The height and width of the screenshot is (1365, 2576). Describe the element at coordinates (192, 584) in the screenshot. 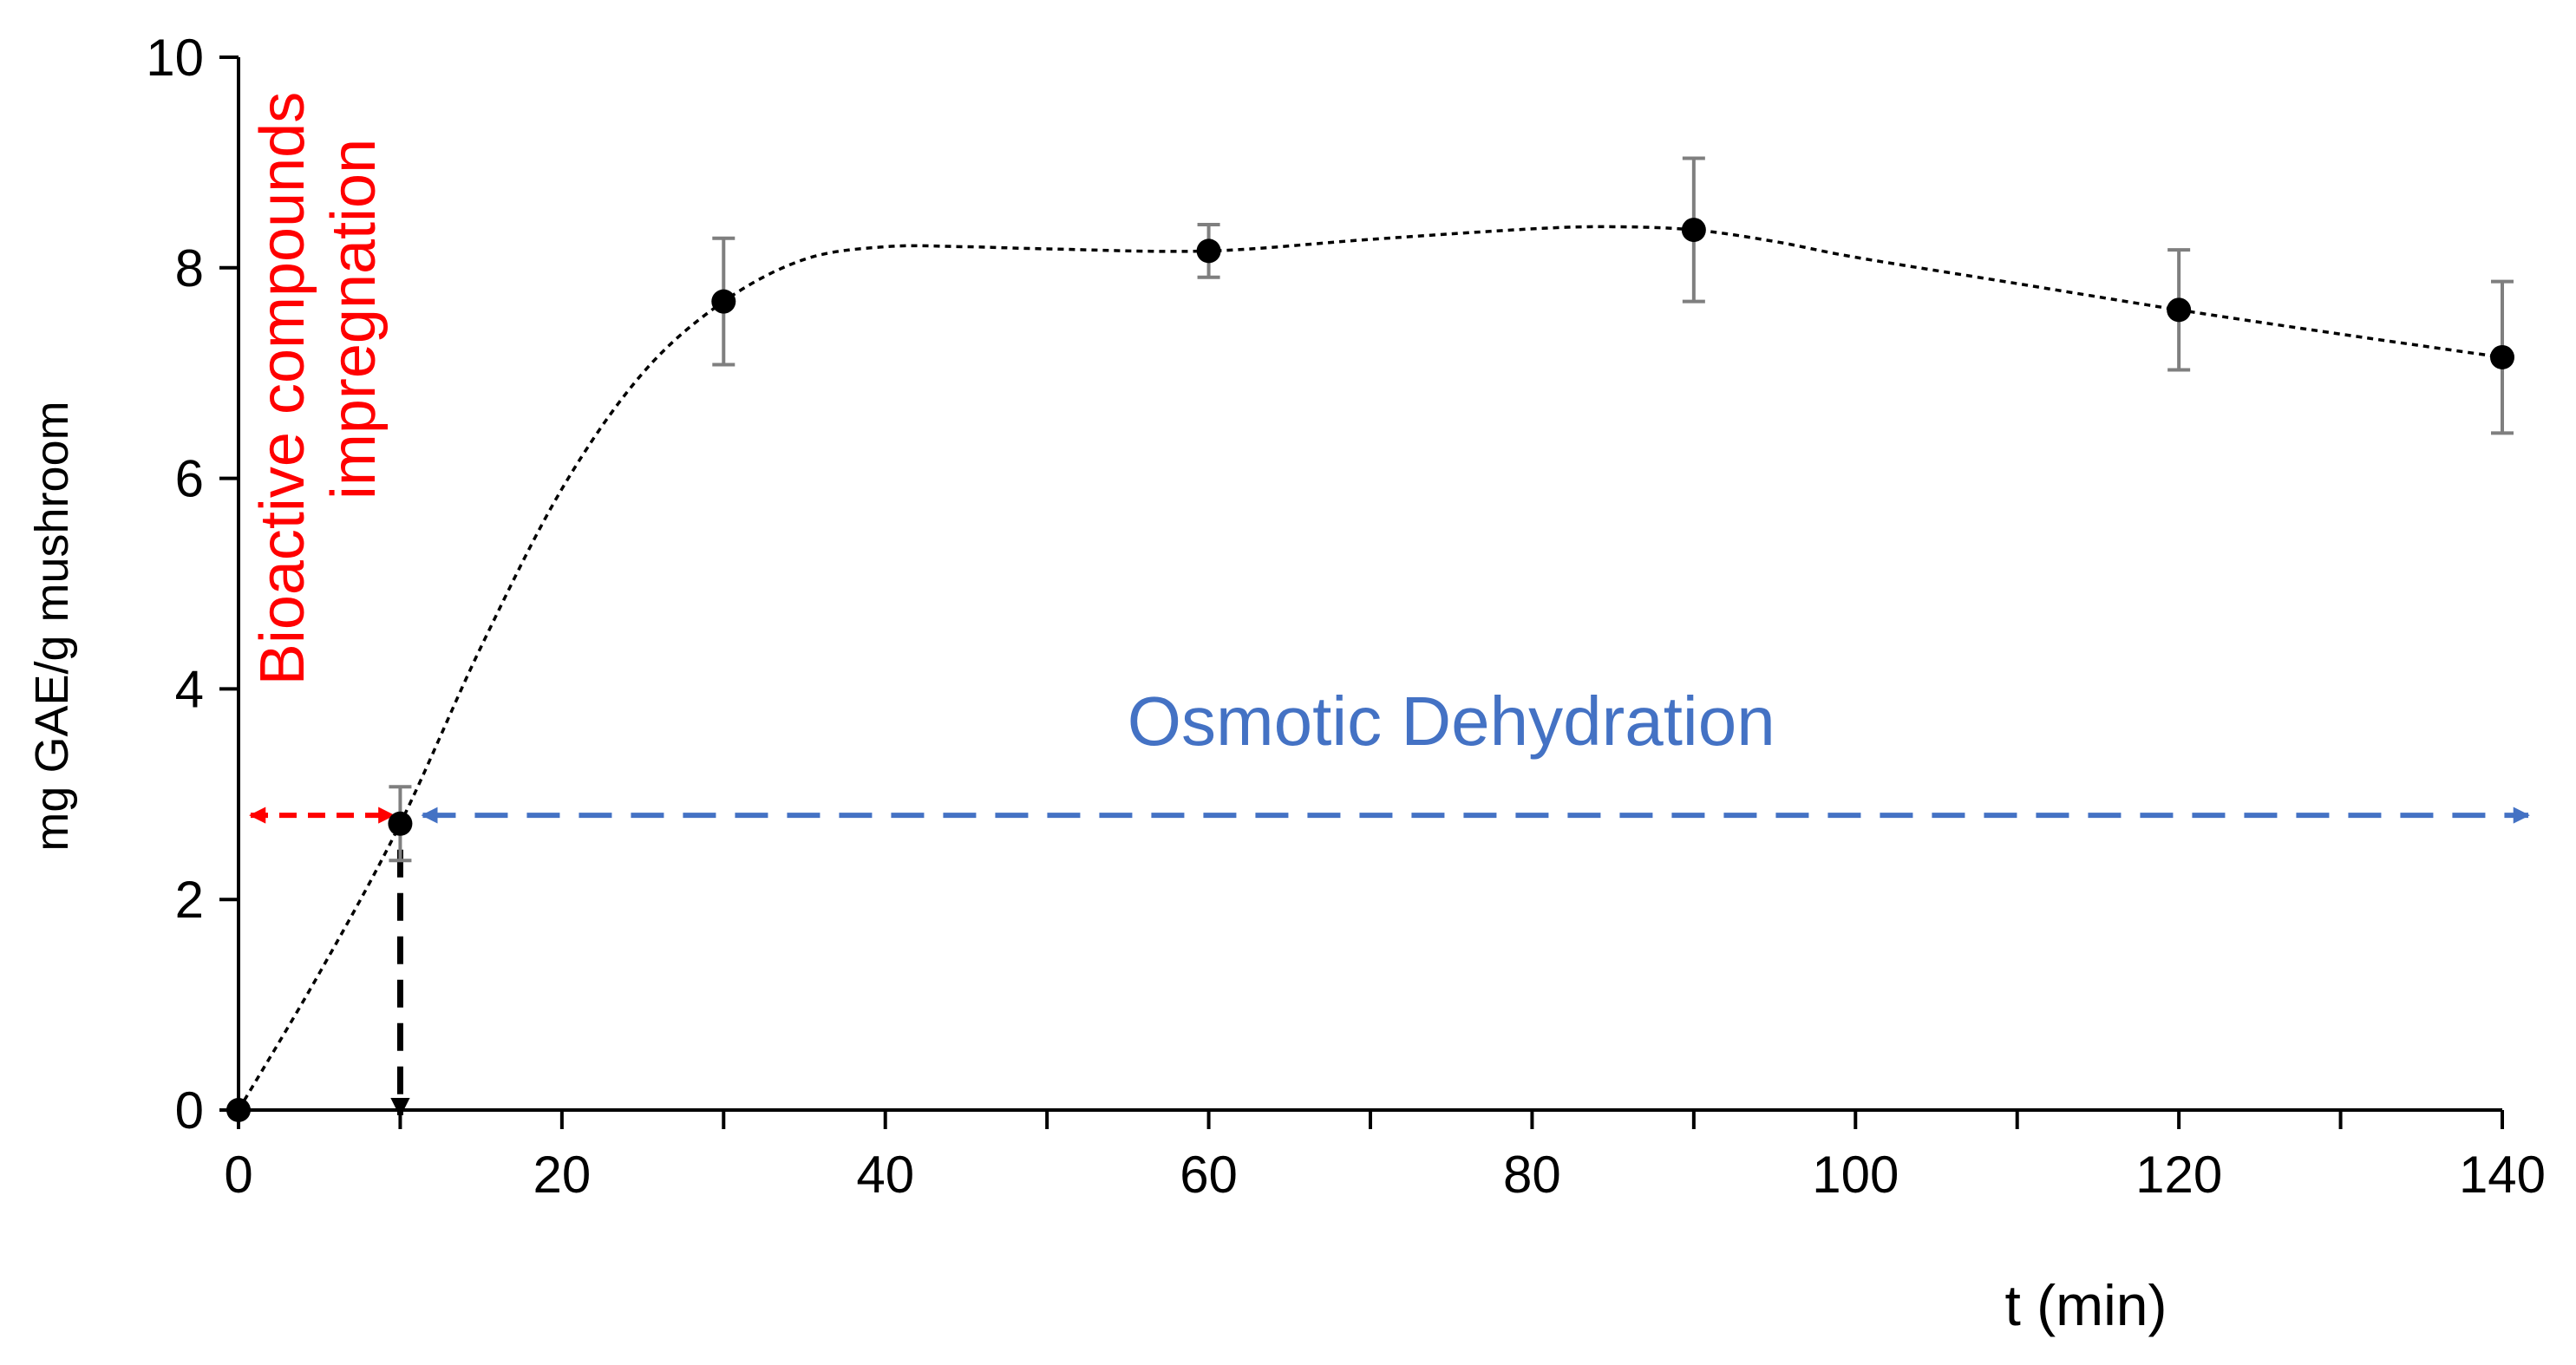

I see `y-ticks: 0 2 4 6 8 10` at that location.